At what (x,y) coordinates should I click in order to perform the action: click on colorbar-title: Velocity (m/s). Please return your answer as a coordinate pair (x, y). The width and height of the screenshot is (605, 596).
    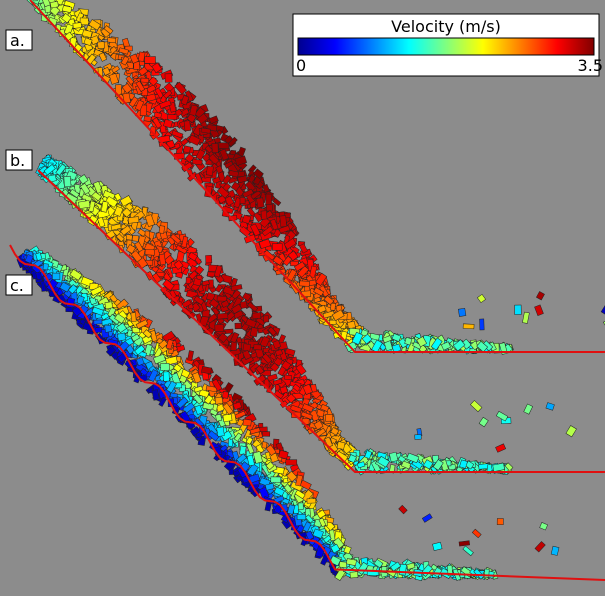
    Looking at the image, I should click on (446, 26).